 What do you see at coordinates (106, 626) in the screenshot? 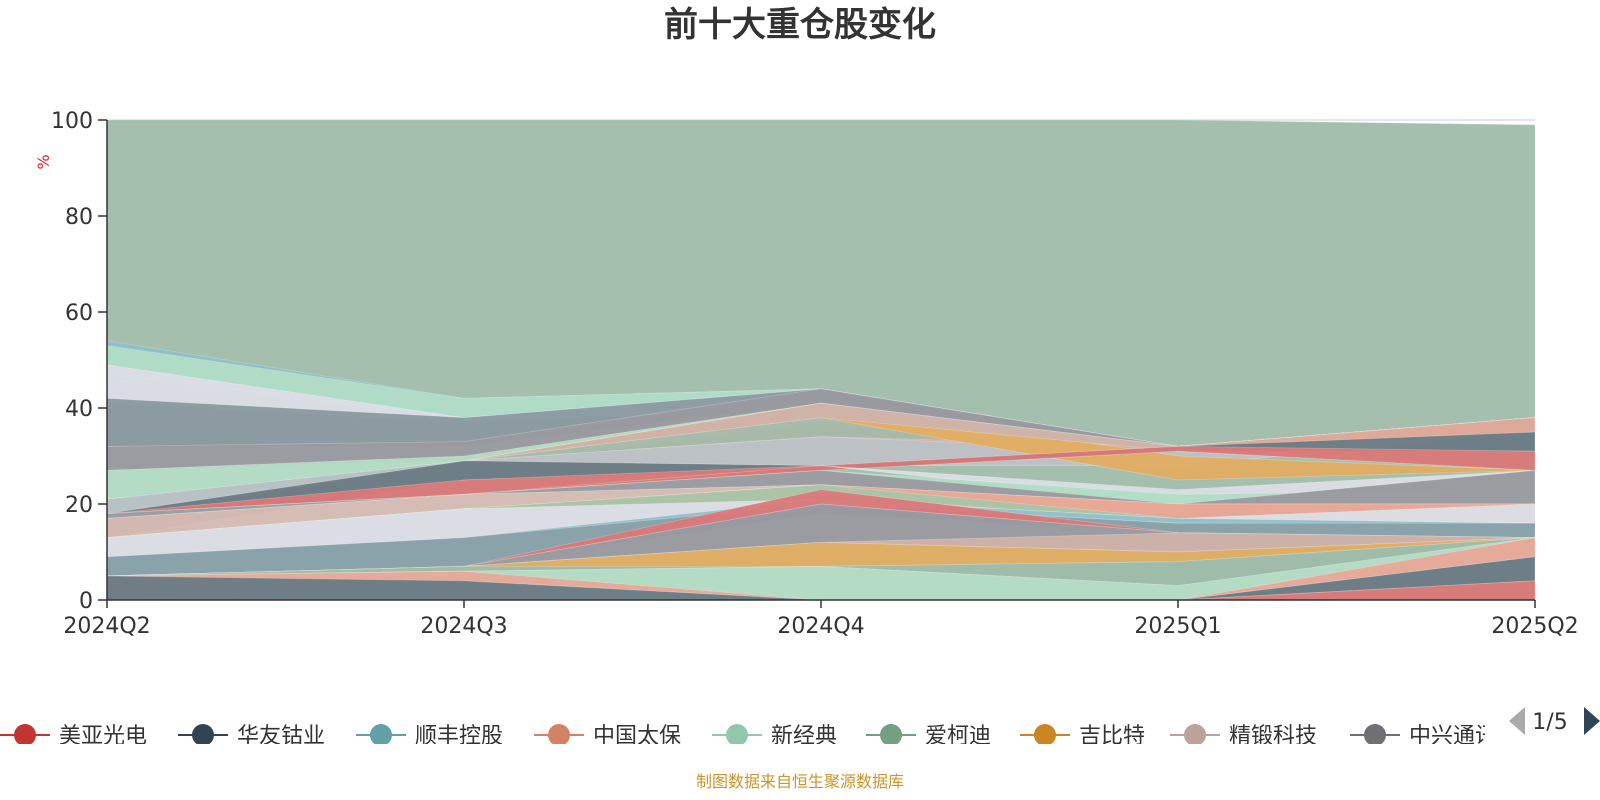
I see `x-tick-label-0: 2024Q2` at bounding box center [106, 626].